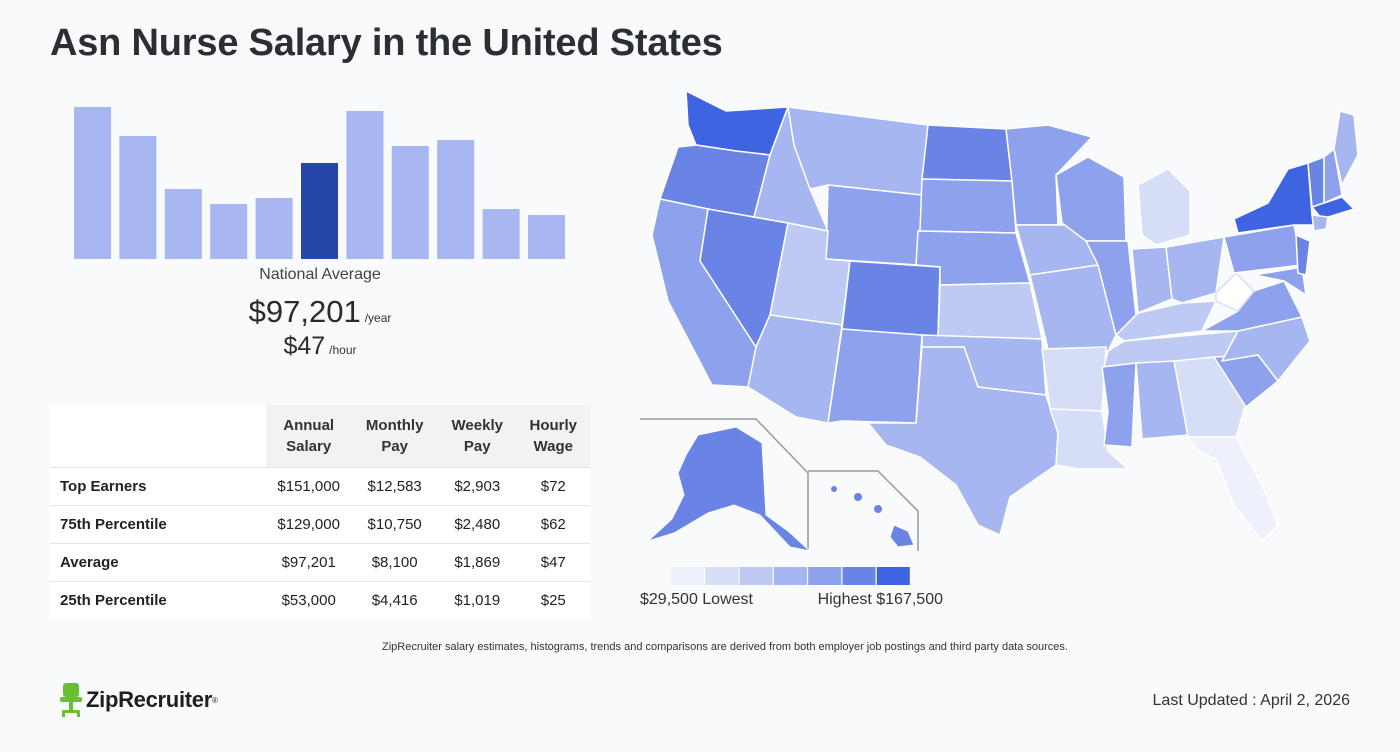 Image resolution: width=1400 pixels, height=752 pixels. I want to click on cell-weekly: $1,869, so click(477, 562).